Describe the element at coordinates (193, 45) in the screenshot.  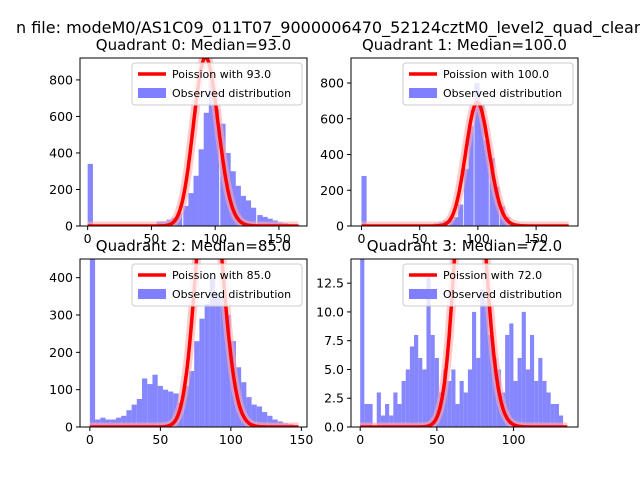
I see `quadrant-0-title: Quadrant 0: Median=93.0` at that location.